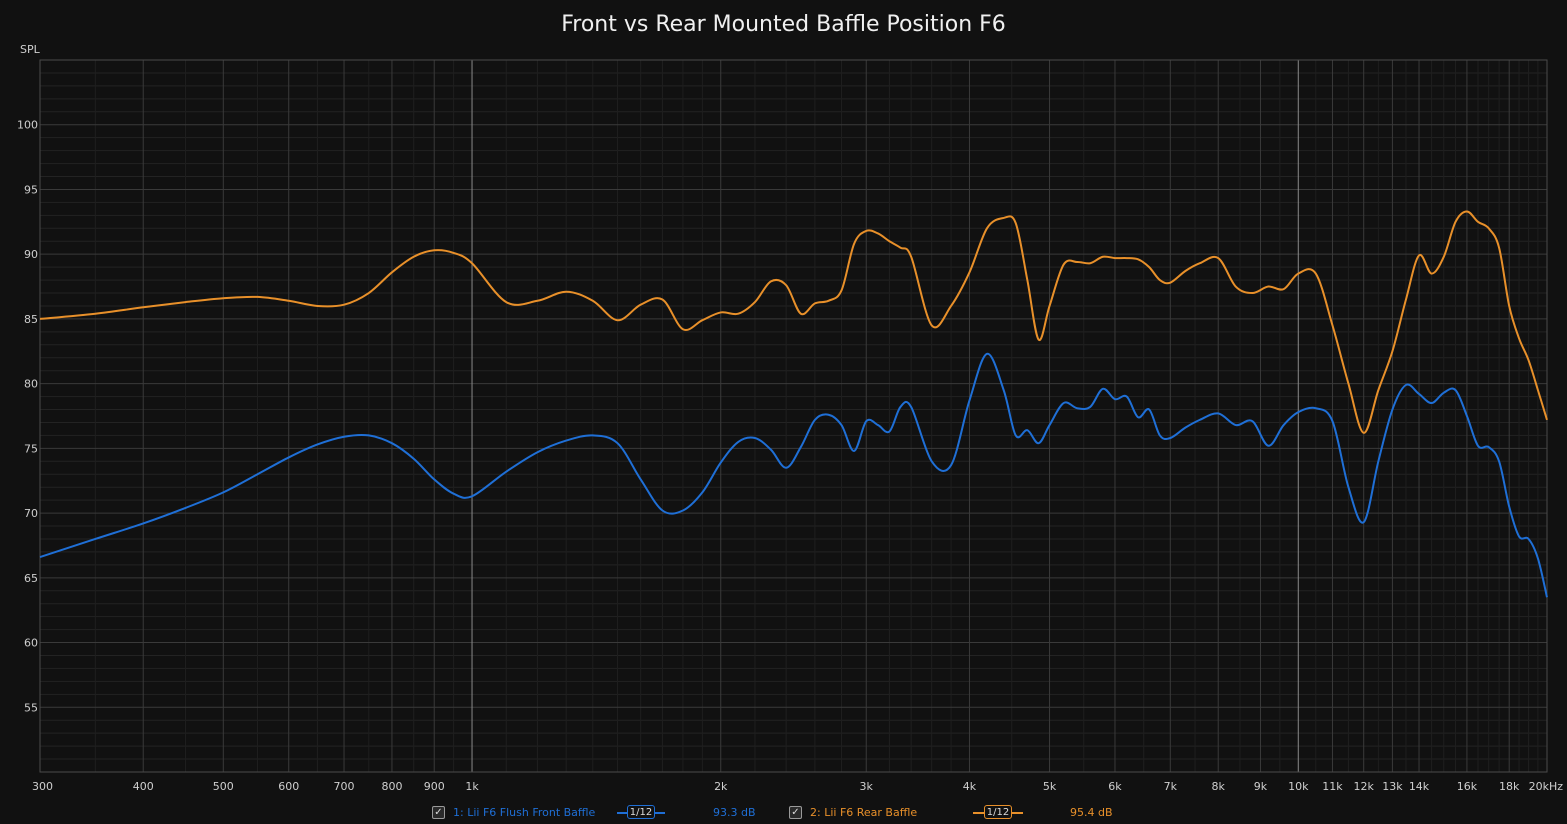  I want to click on y-tick-labels: 55 60 65 70 75 80 85 90 95 100, so click(27, 417).